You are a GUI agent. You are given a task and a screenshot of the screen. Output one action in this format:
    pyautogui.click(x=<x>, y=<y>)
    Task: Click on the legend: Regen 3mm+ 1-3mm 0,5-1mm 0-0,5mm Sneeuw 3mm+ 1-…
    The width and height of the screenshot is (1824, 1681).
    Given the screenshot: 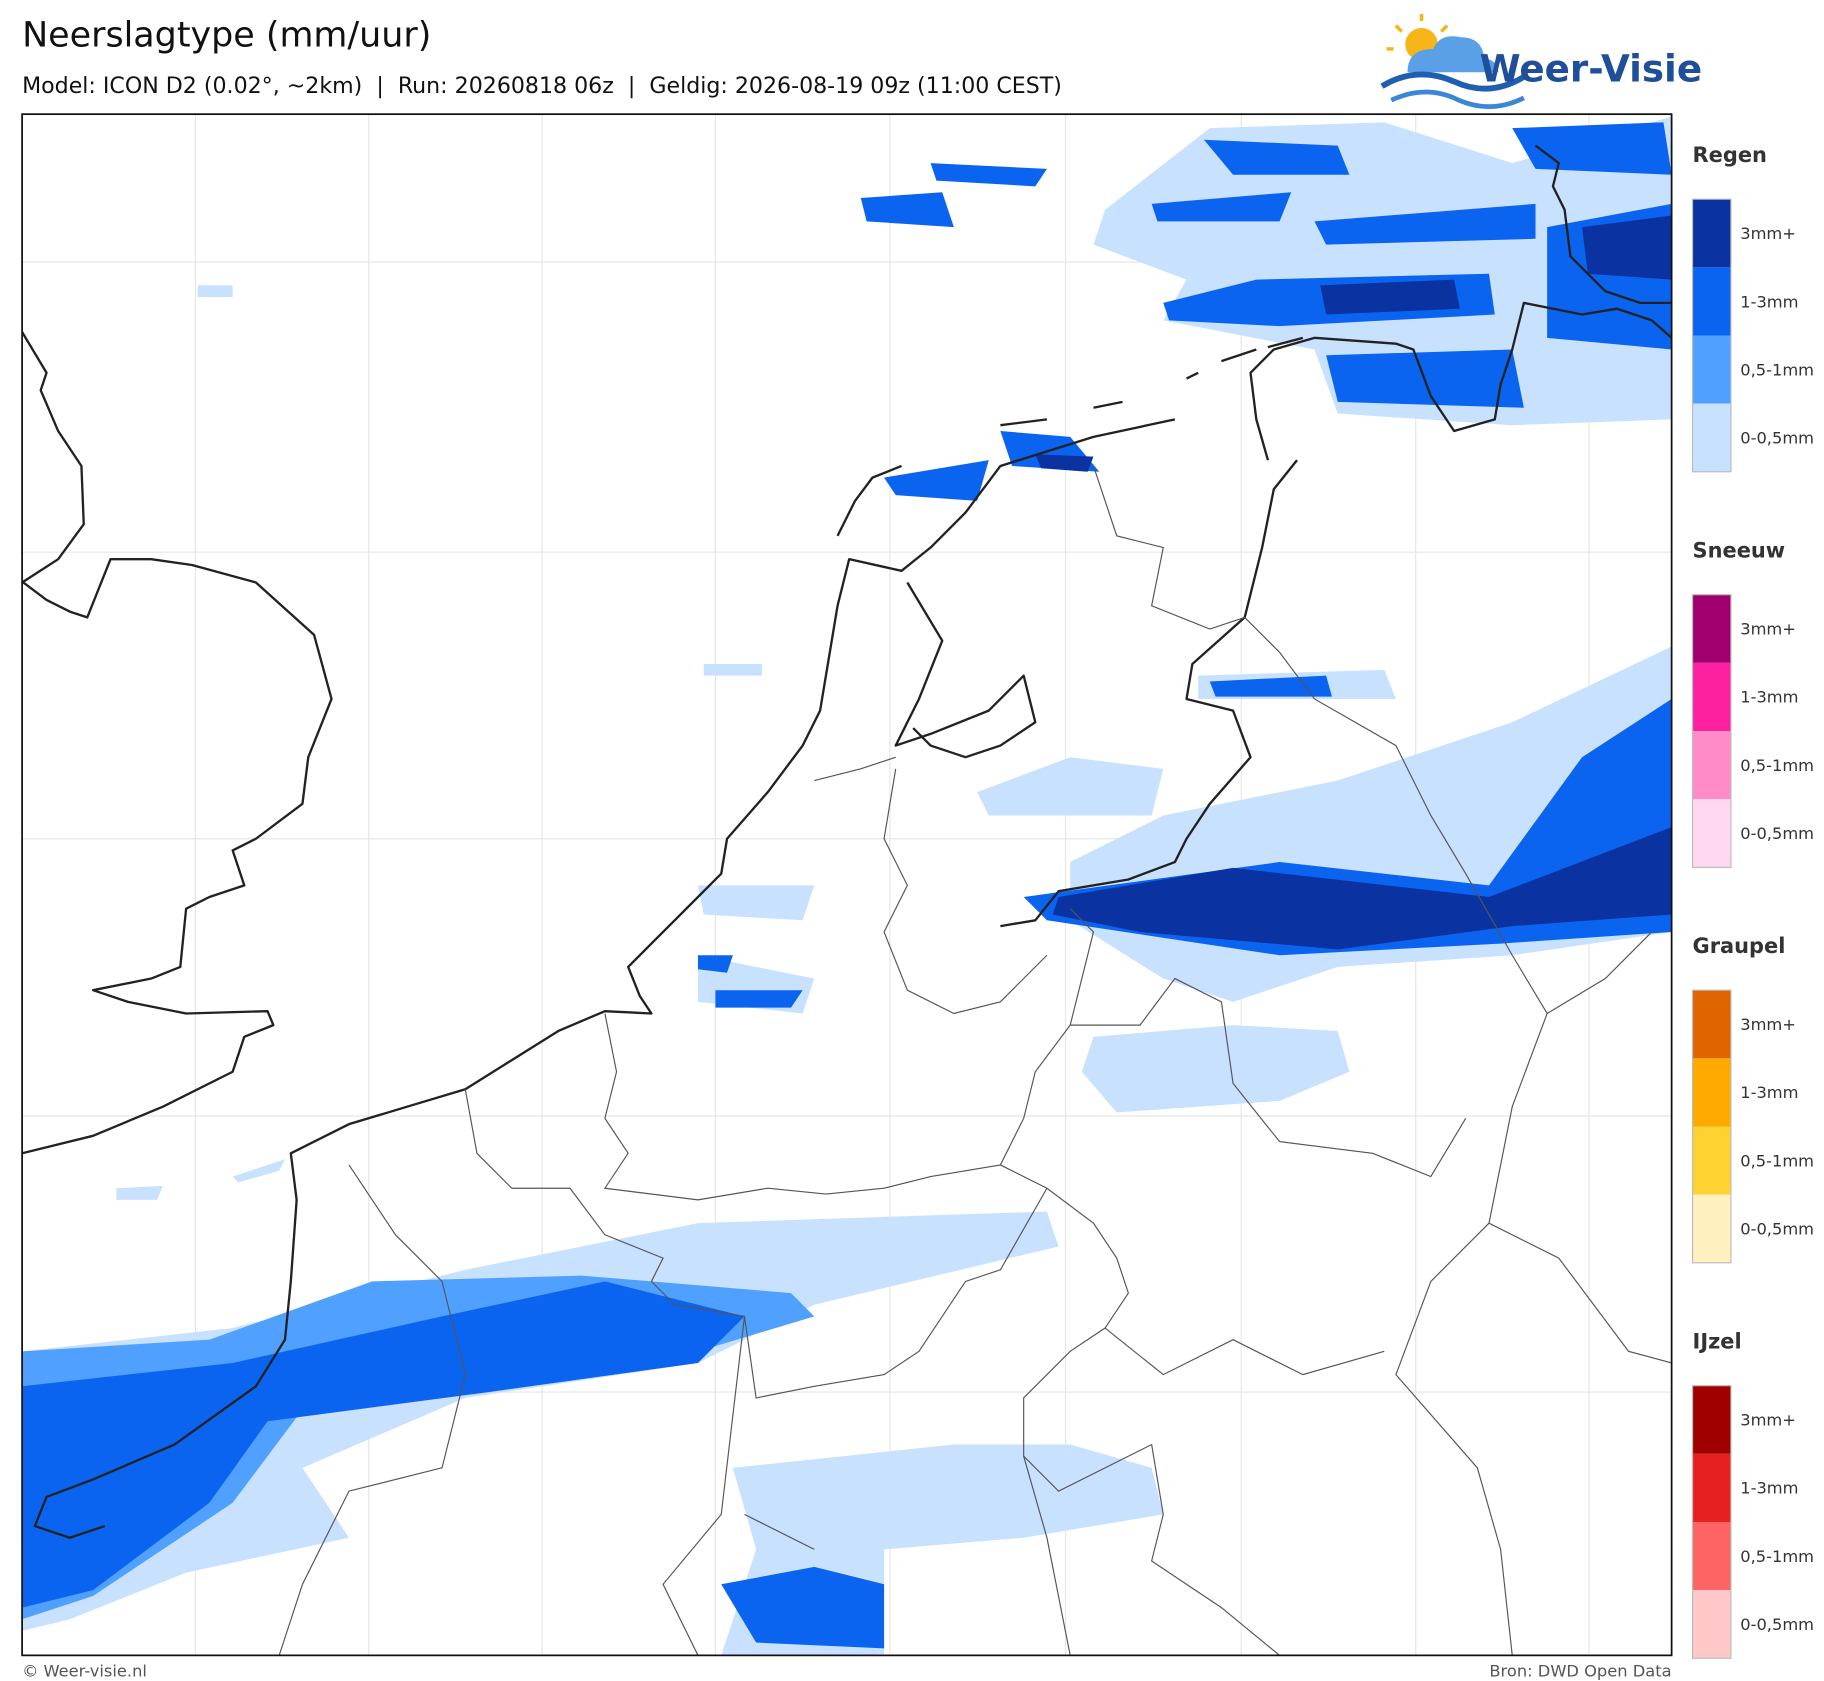 What is the action you would take?
    pyautogui.click(x=1752, y=901)
    